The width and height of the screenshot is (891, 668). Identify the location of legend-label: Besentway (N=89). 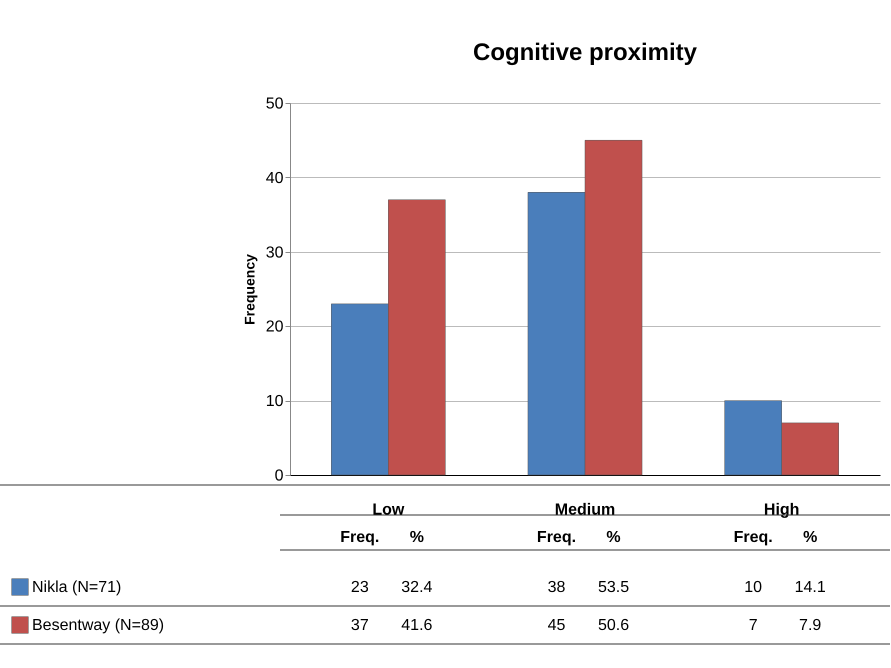
(98, 625).